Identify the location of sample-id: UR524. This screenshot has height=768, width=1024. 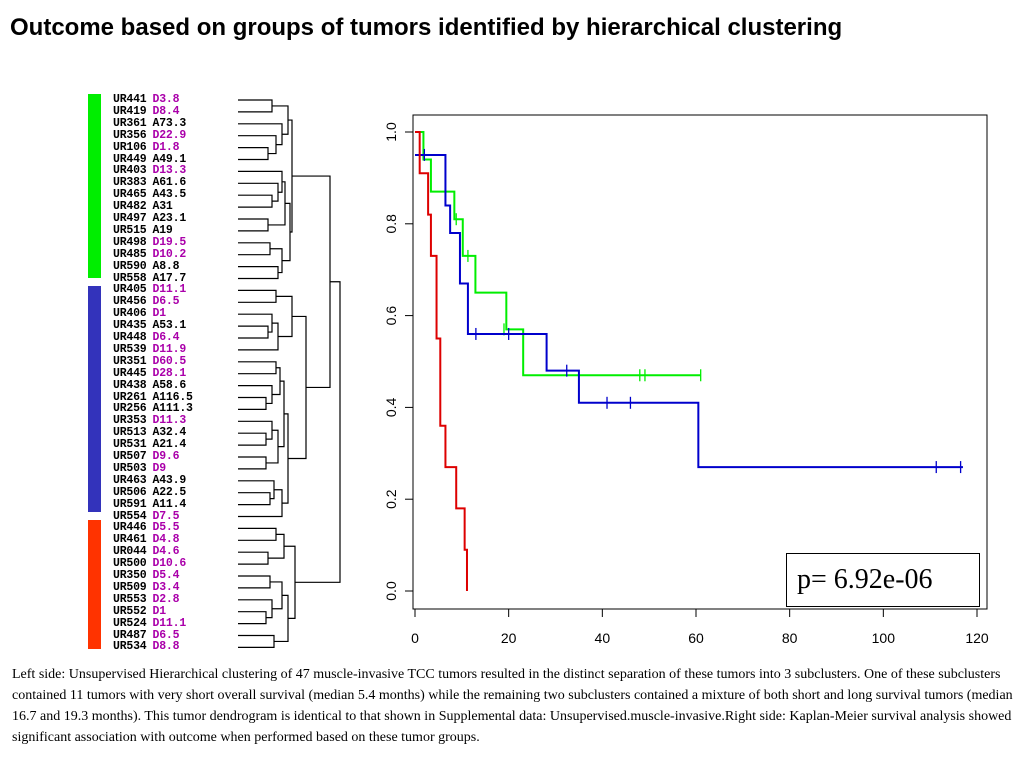
(130, 623).